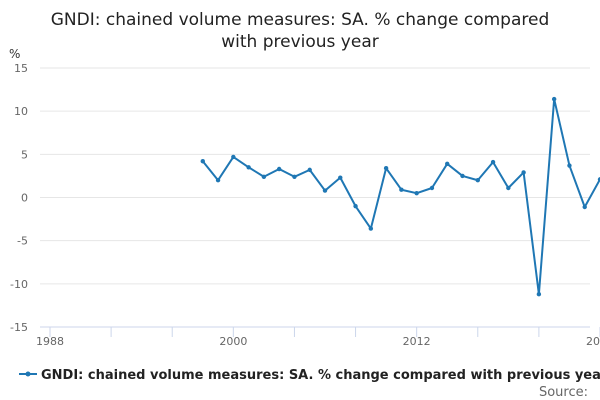  What do you see at coordinates (233, 341) in the screenshot?
I see `x-tick-label-1: 2000` at bounding box center [233, 341].